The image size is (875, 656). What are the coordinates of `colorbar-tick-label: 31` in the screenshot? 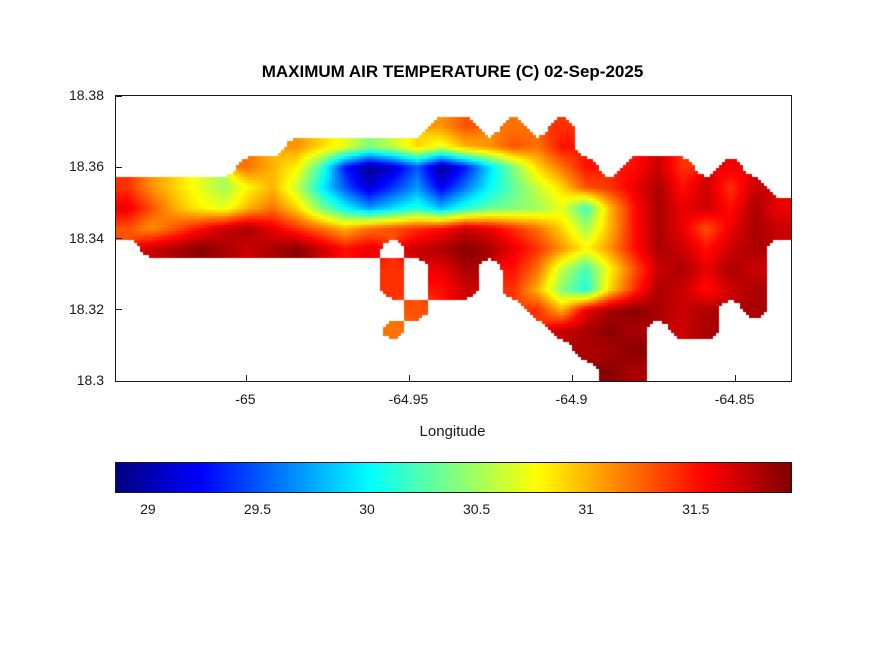 It's located at (586, 509).